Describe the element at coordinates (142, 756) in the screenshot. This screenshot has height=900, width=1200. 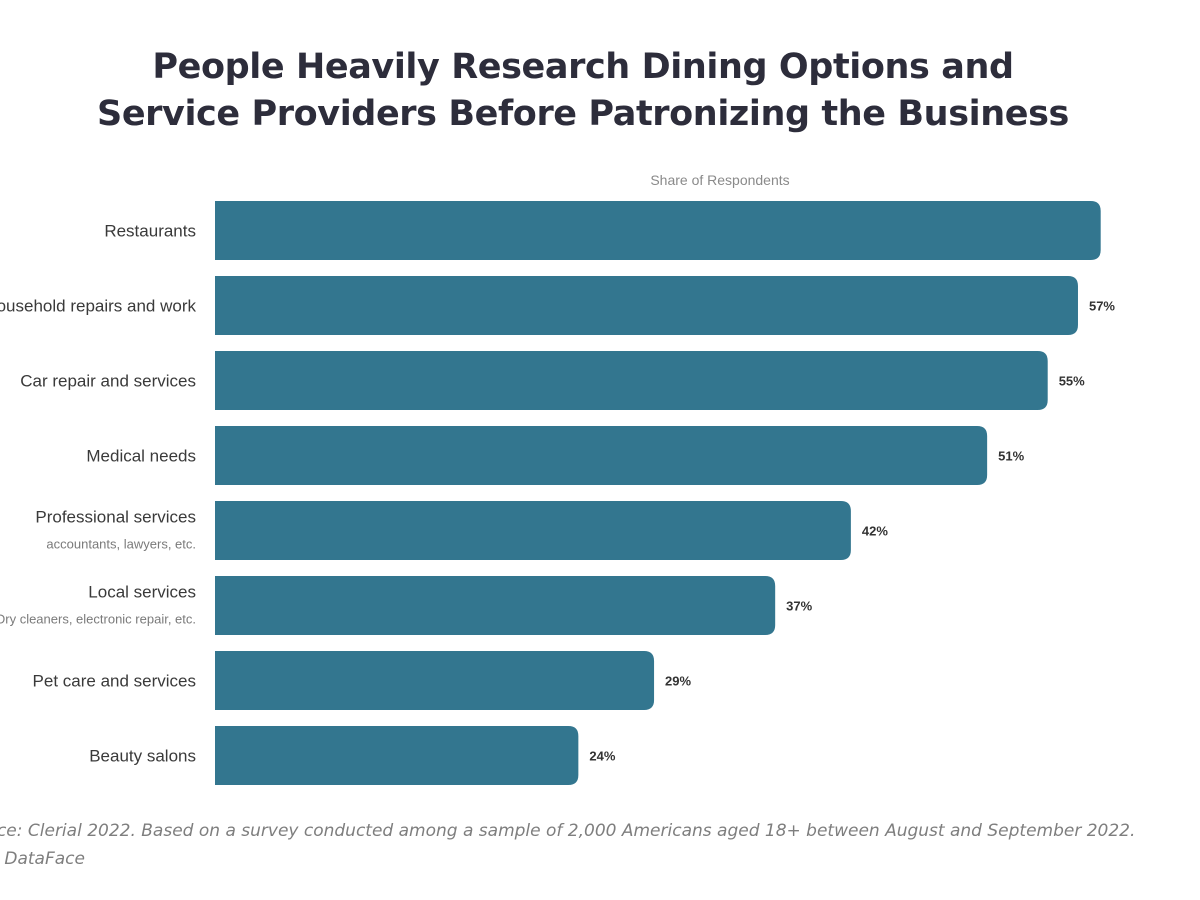
I see `category-label-8: Beauty salons` at that location.